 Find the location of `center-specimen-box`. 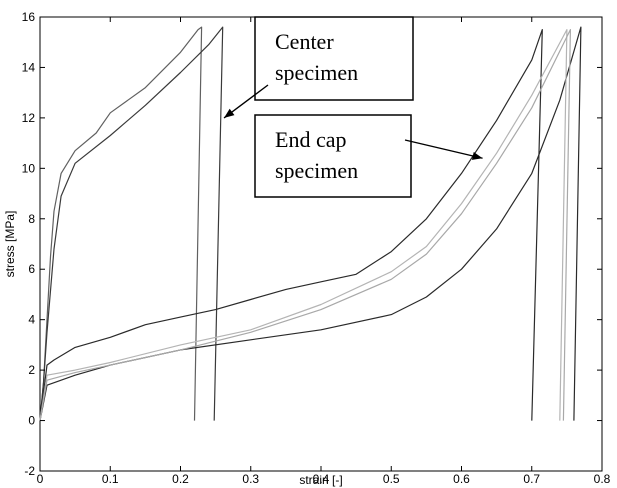

center-specimen-box is located at coordinates (334, 58).